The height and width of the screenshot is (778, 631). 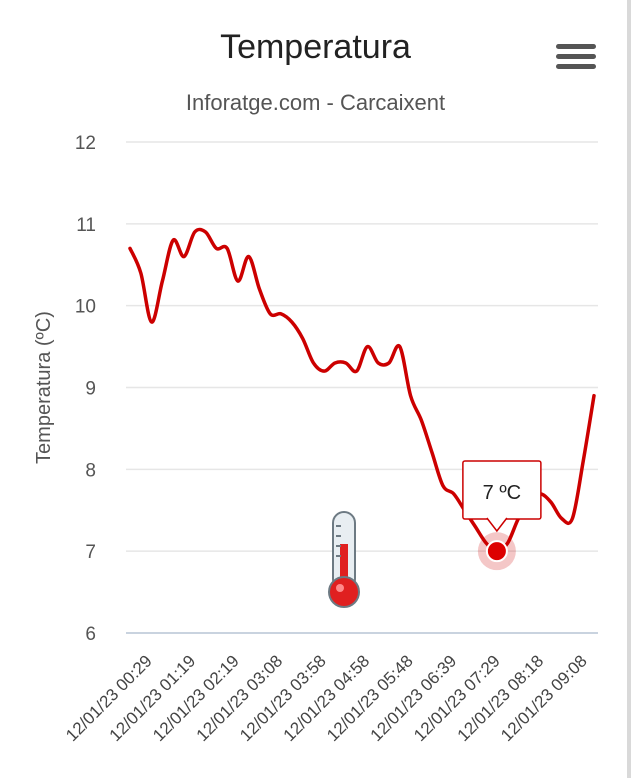 What do you see at coordinates (502, 493) in the screenshot?
I see `tooltip-label: 7 ºC` at bounding box center [502, 493].